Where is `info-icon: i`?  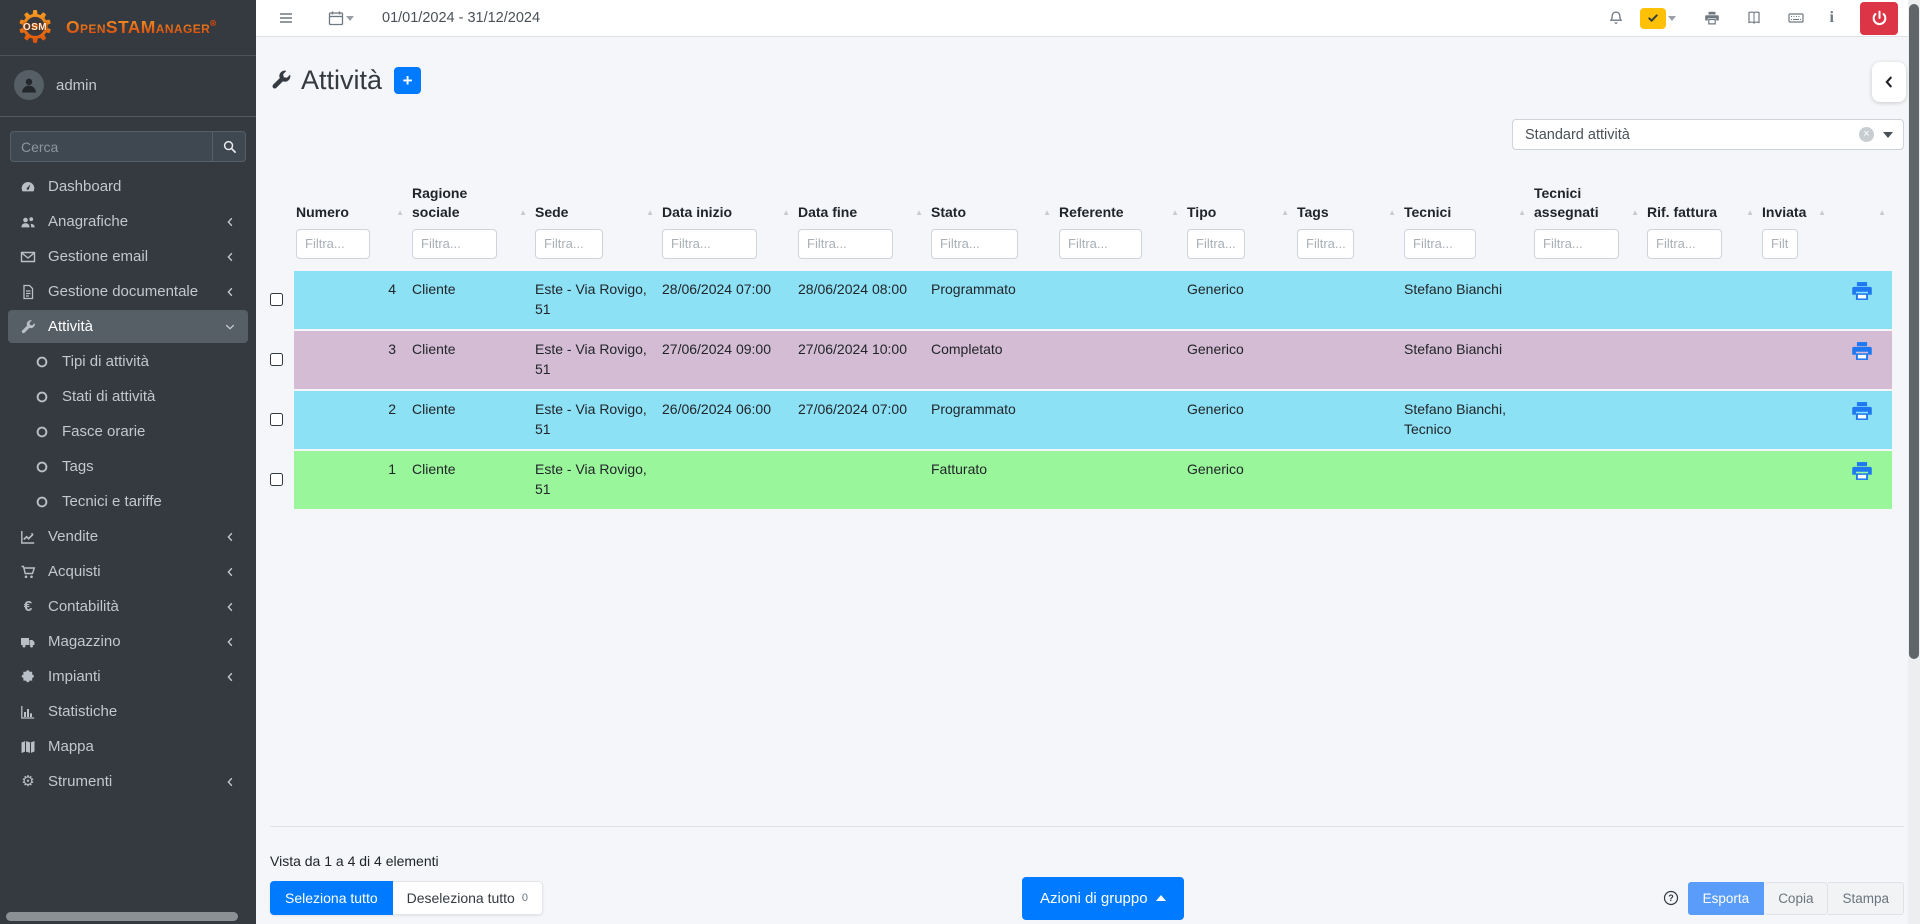
info-icon: i is located at coordinates (1831, 17).